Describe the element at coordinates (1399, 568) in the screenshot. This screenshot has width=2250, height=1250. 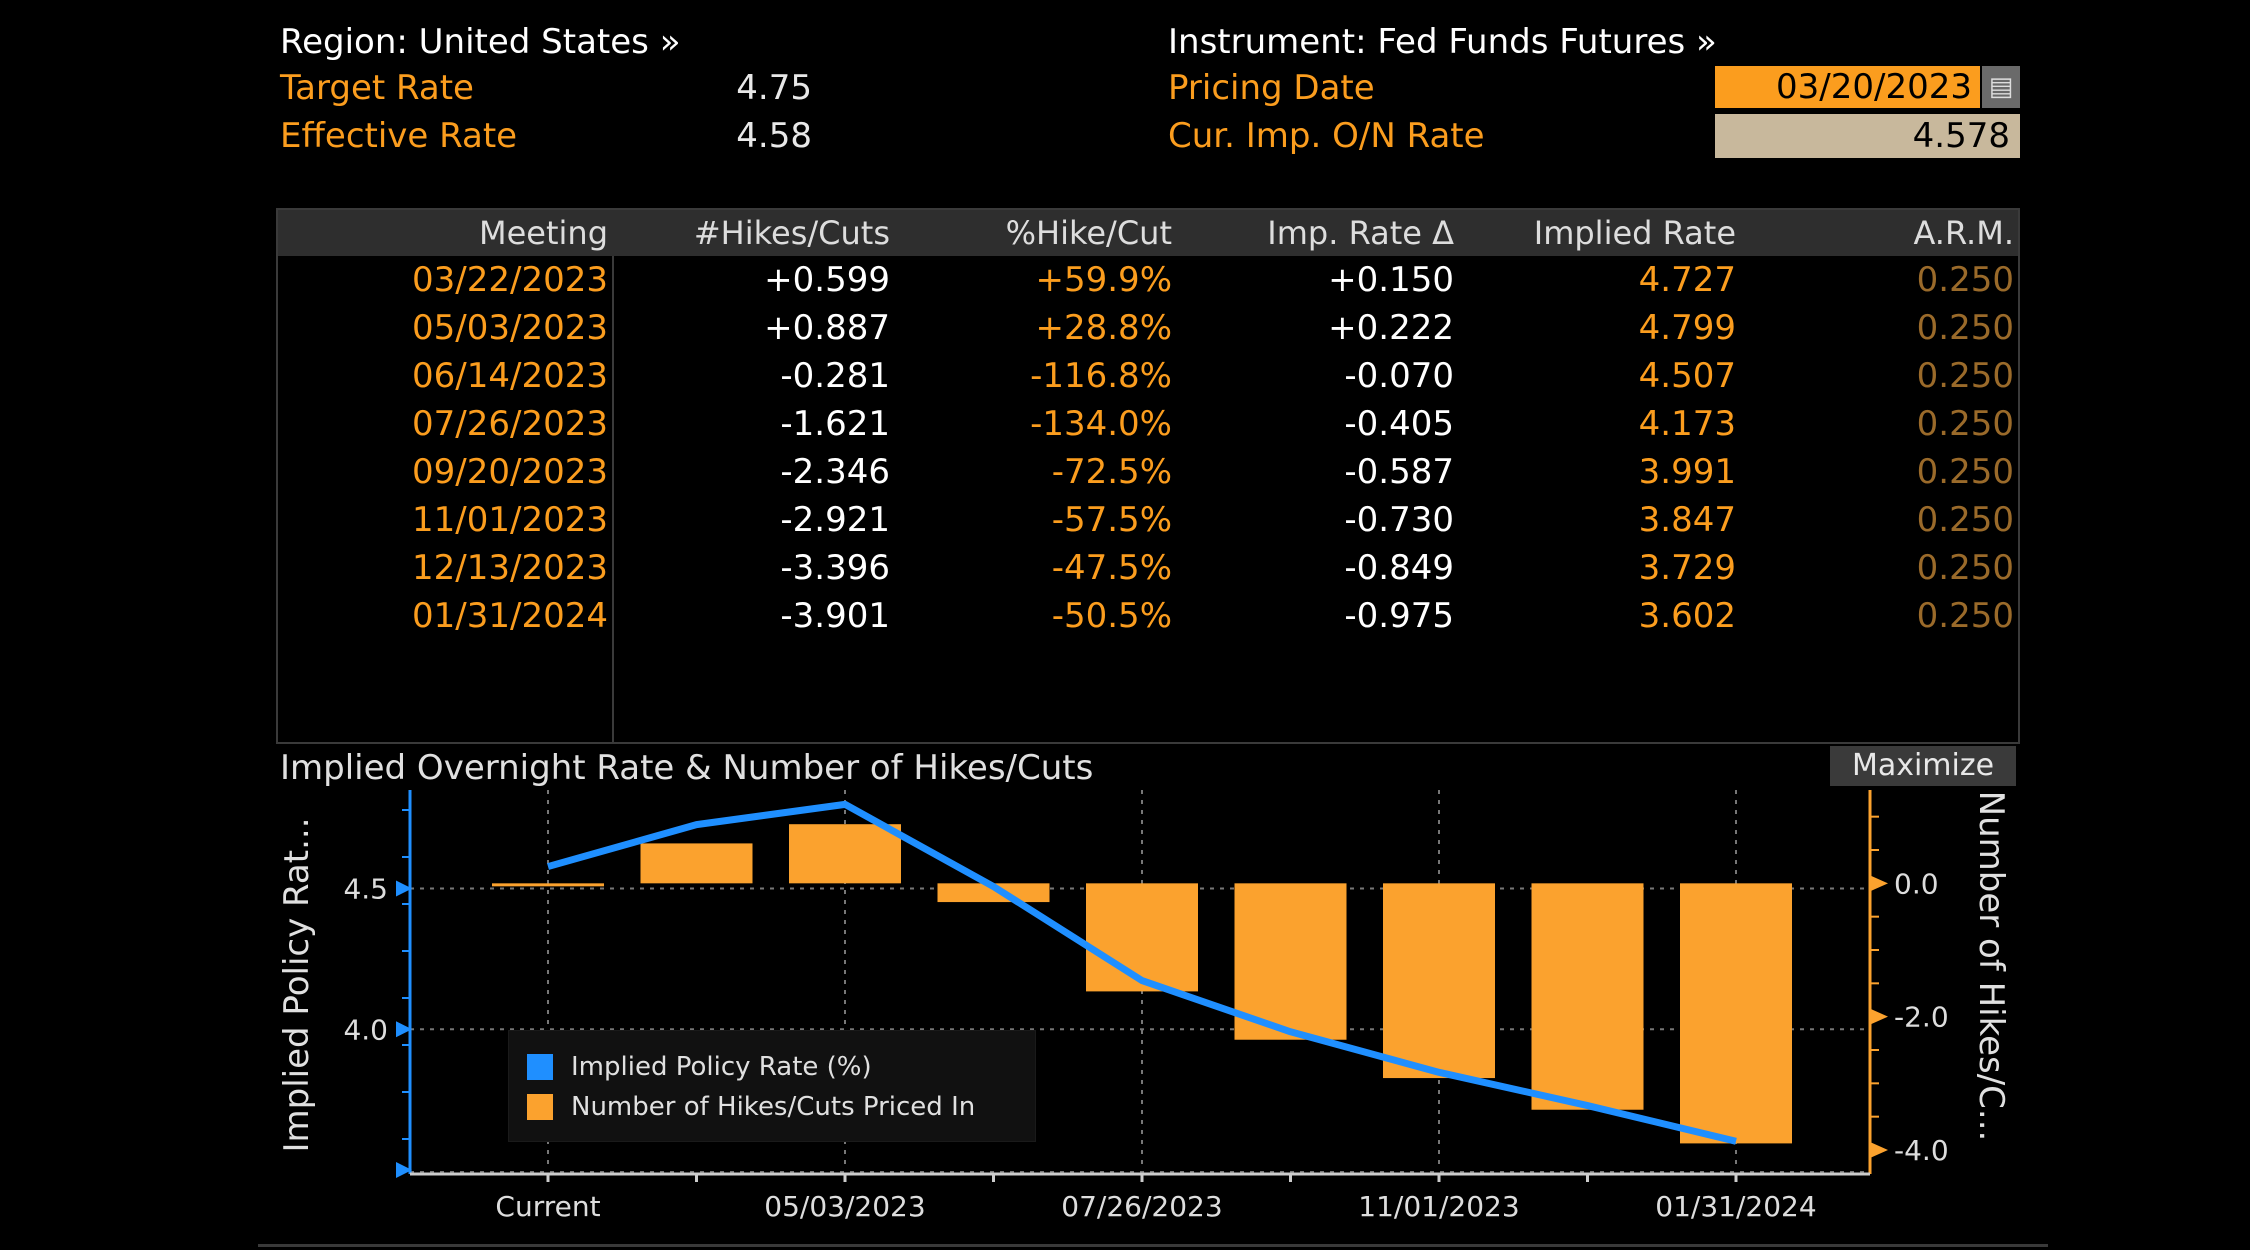
I see `cell-imp-rate-delta: -0.849` at that location.